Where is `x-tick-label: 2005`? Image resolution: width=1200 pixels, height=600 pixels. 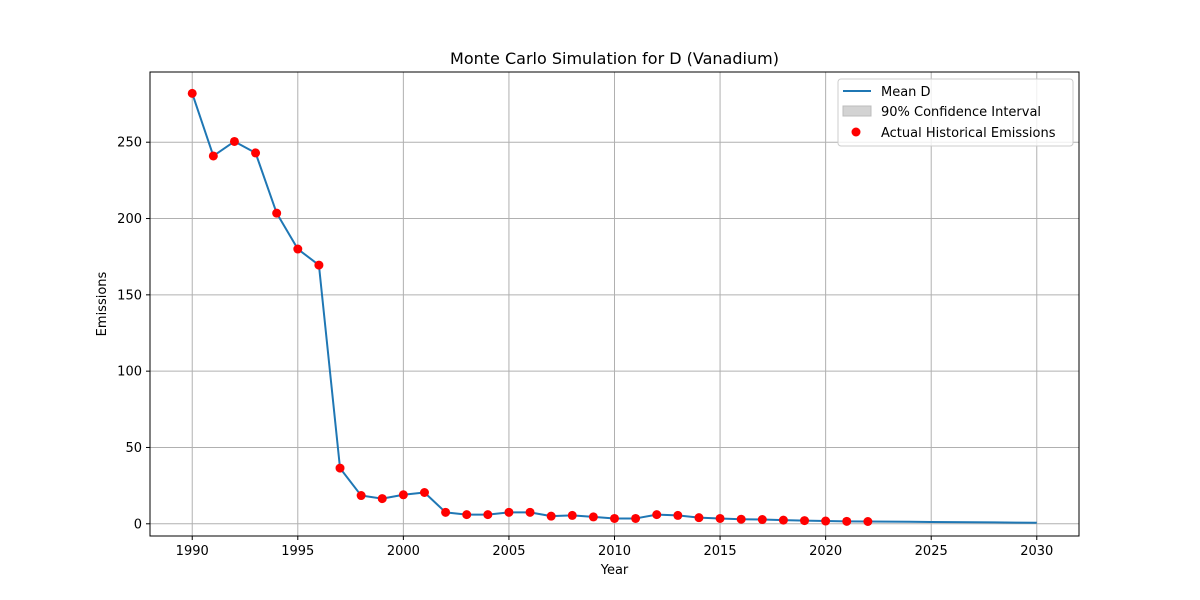
x-tick-label: 2005 is located at coordinates (508, 551).